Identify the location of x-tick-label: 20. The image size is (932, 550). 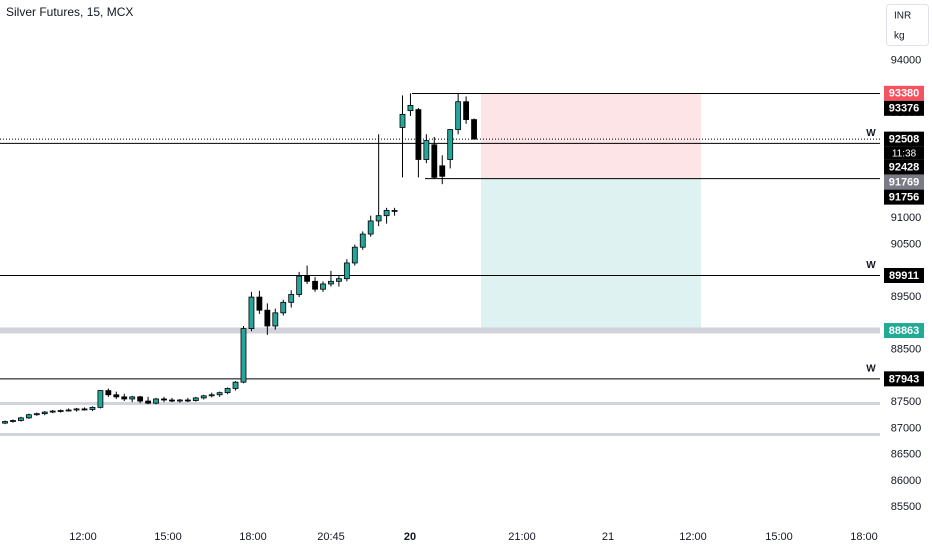
(410, 537).